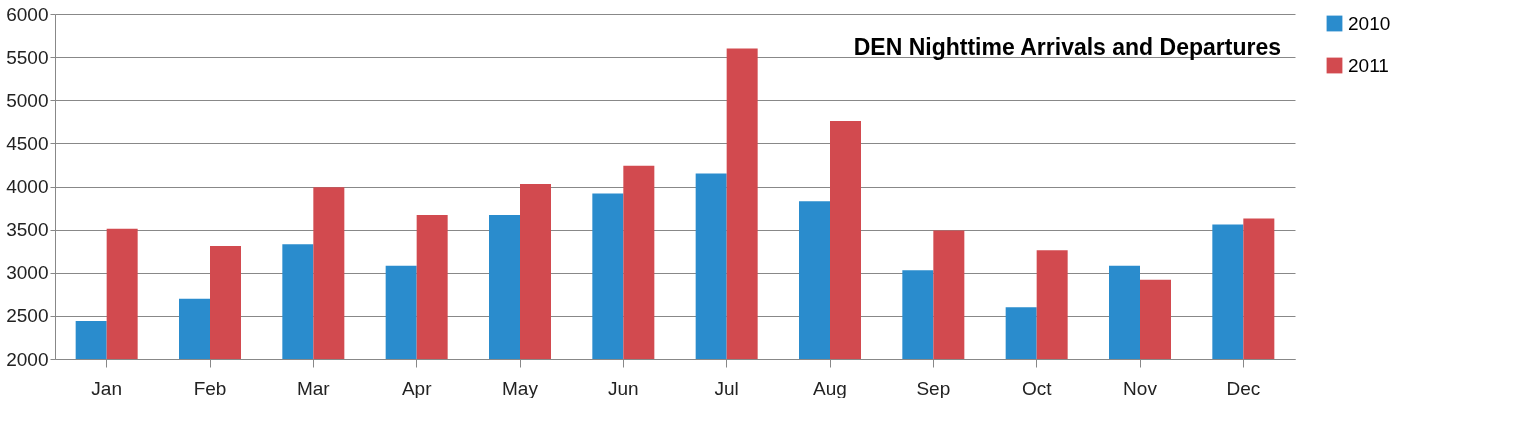  I want to click on x-tick-label: Apr, so click(417, 388).